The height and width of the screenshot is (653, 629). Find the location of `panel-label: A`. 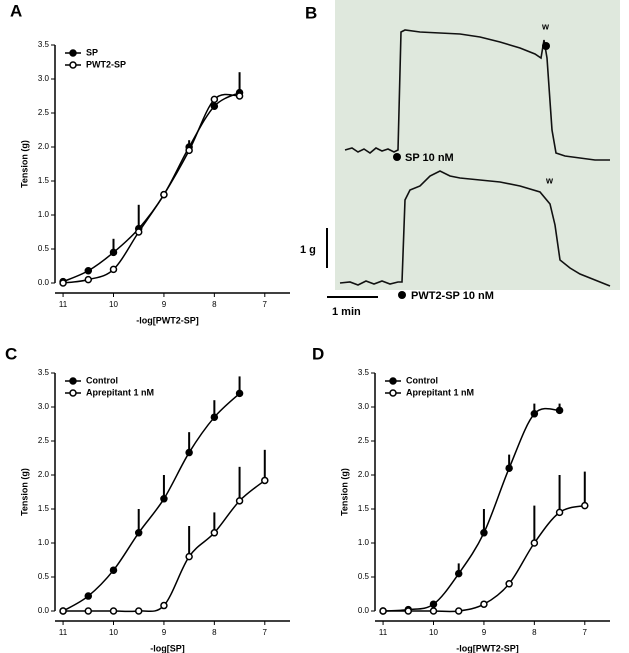

panel-label: A is located at coordinates (16, 10).